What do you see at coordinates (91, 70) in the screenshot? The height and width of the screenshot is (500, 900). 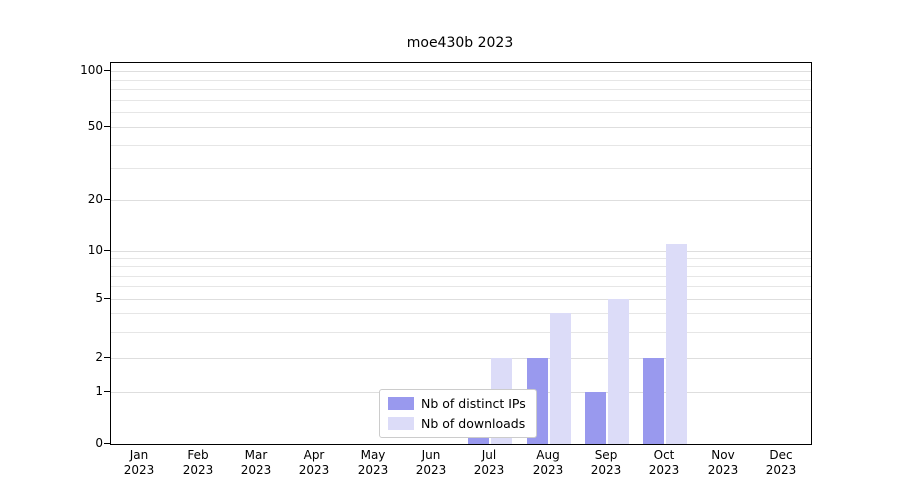 I see `y-tick-label: 100` at bounding box center [91, 70].